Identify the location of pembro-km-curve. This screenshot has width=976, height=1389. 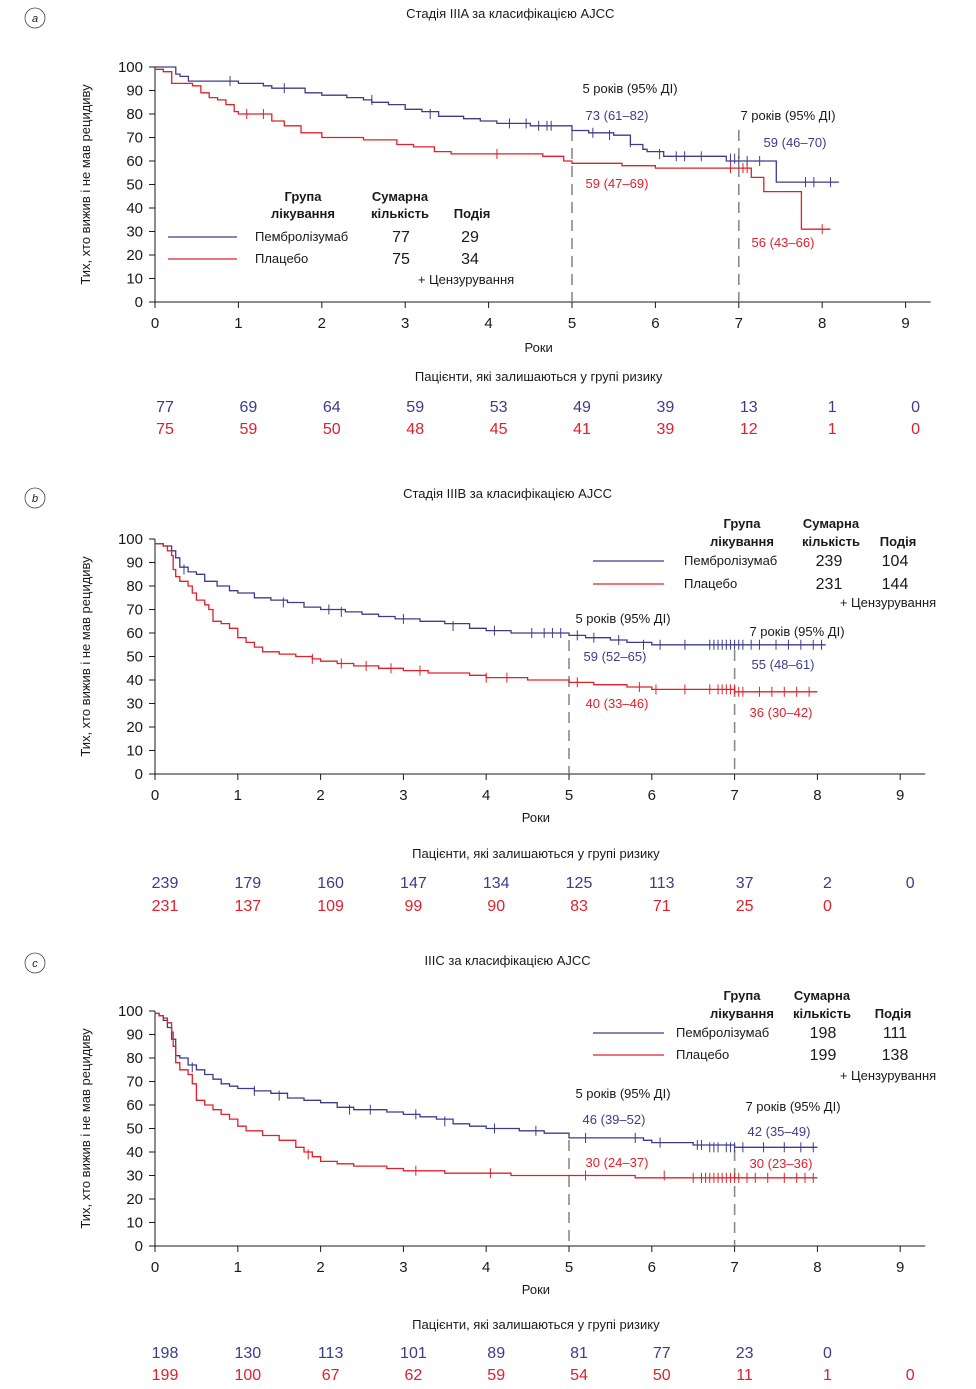
(486, 1080).